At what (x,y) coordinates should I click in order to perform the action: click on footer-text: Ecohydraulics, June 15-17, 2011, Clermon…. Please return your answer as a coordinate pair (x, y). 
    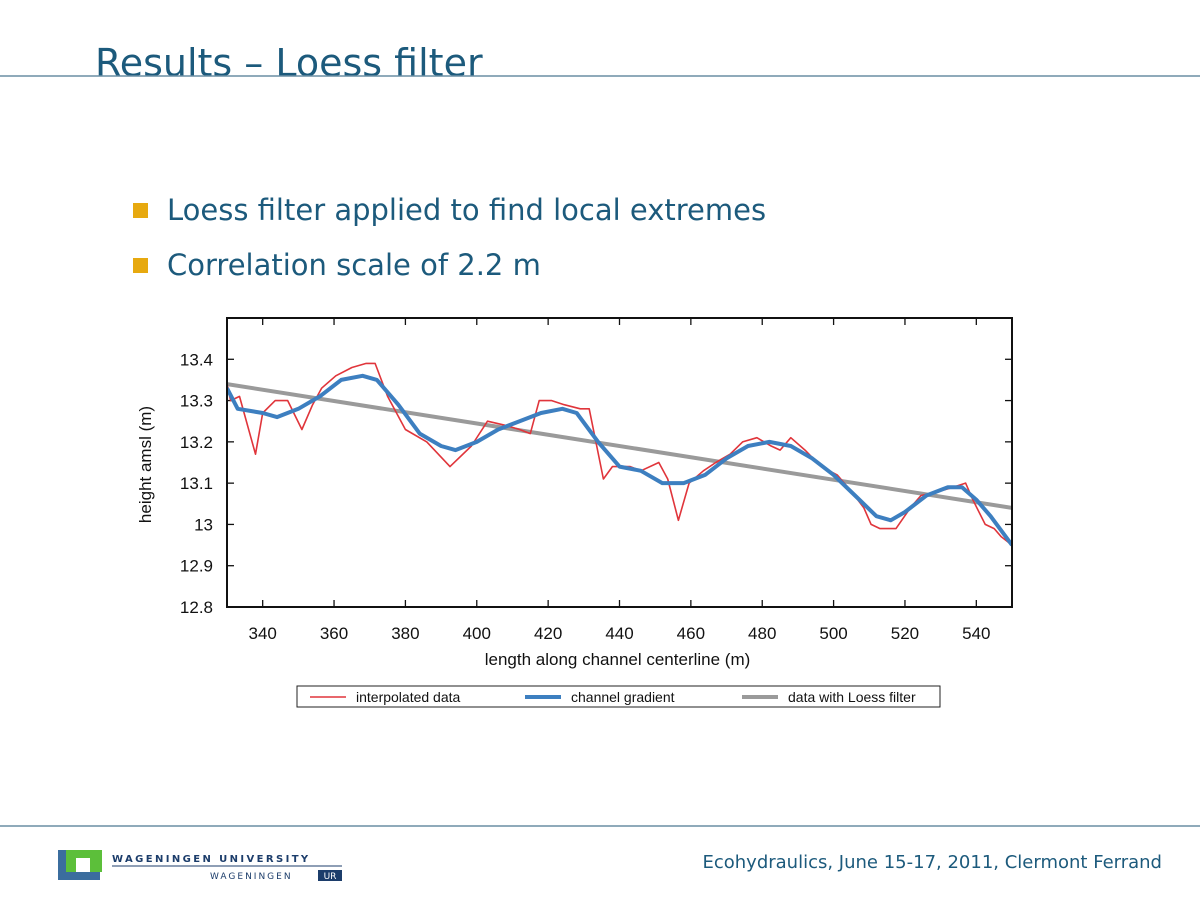
    Looking at the image, I should click on (932, 862).